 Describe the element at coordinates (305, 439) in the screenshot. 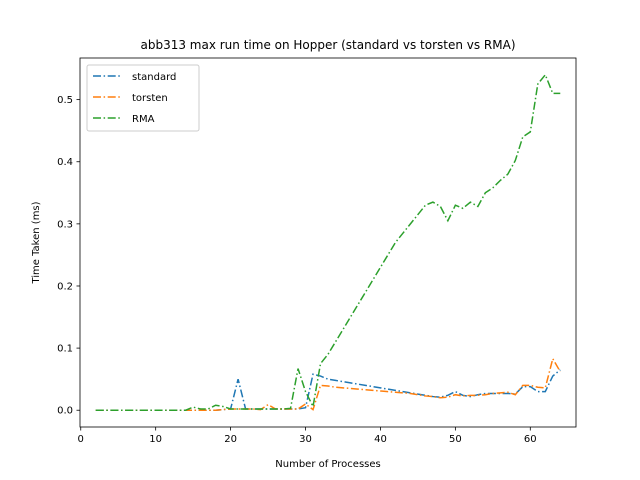

I see `x-tick-label: 30` at that location.